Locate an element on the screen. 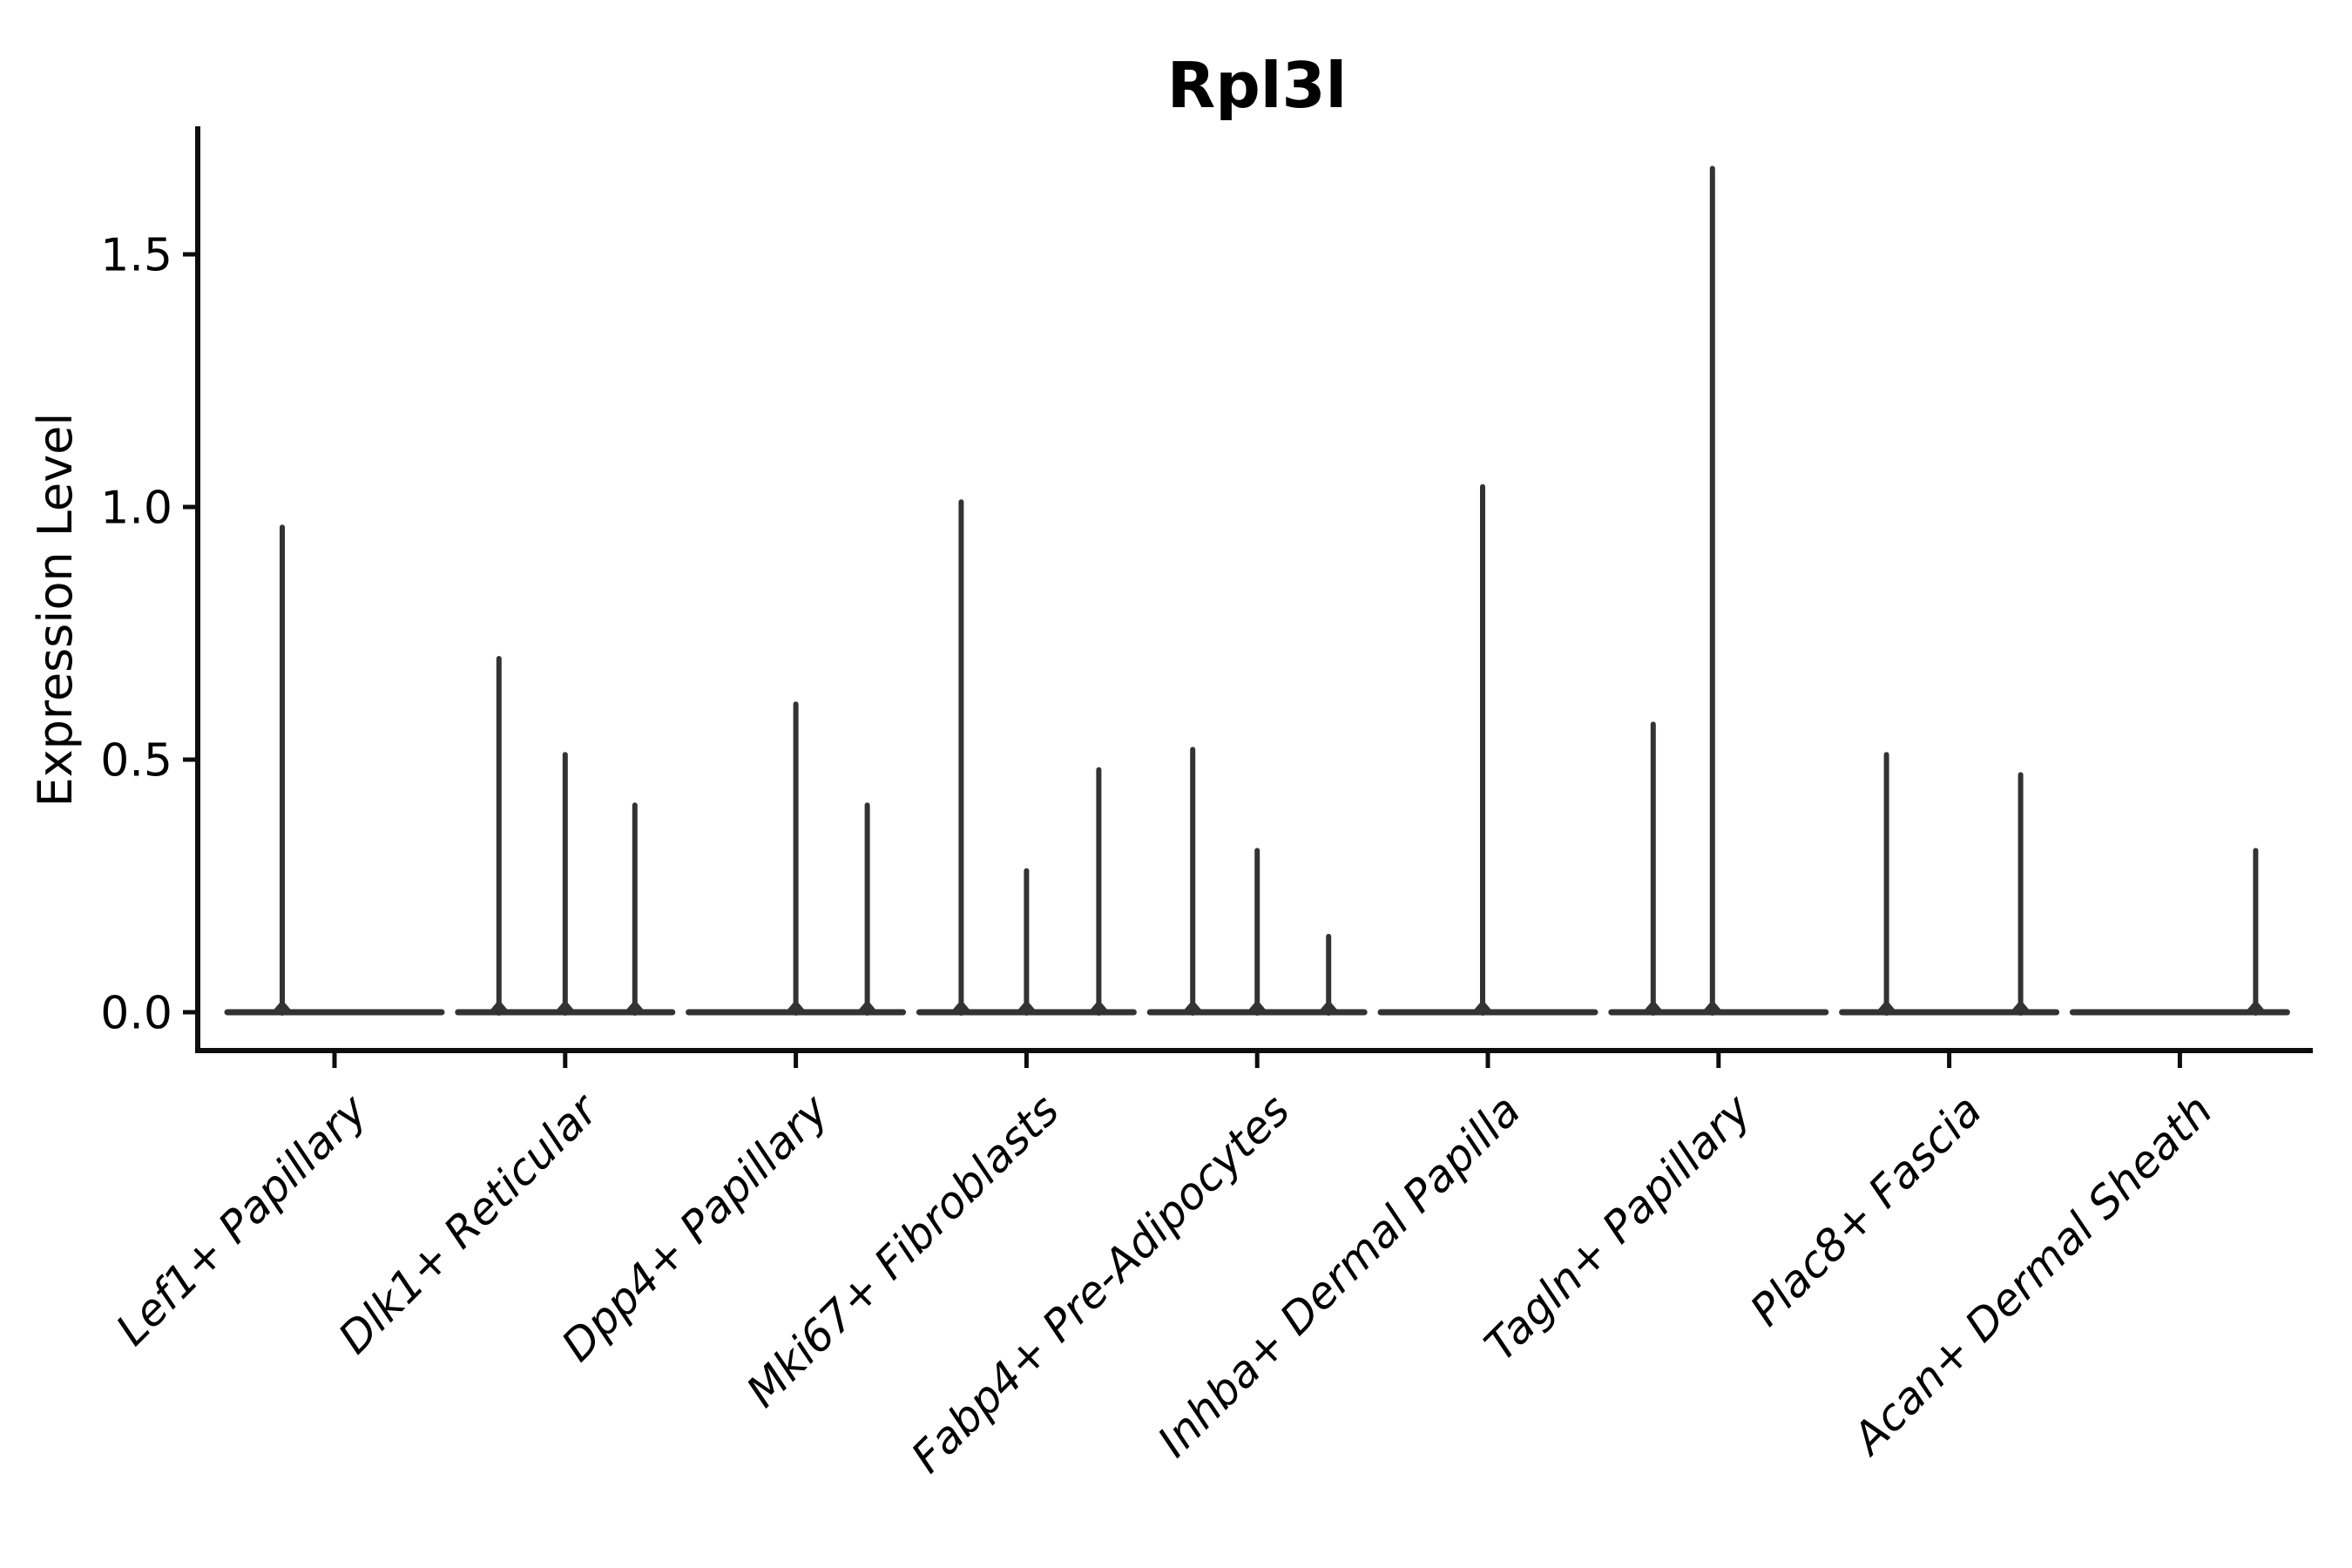 The width and height of the screenshot is (2352, 1568). y-tick-label: 0.5 is located at coordinates (136, 761).